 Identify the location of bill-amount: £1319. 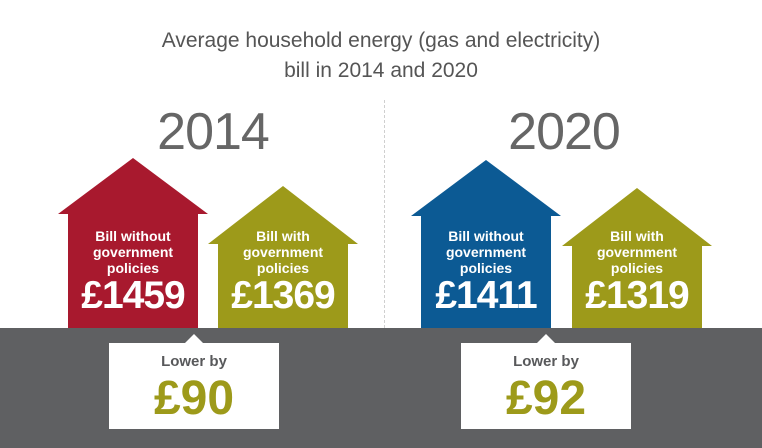
(637, 295).